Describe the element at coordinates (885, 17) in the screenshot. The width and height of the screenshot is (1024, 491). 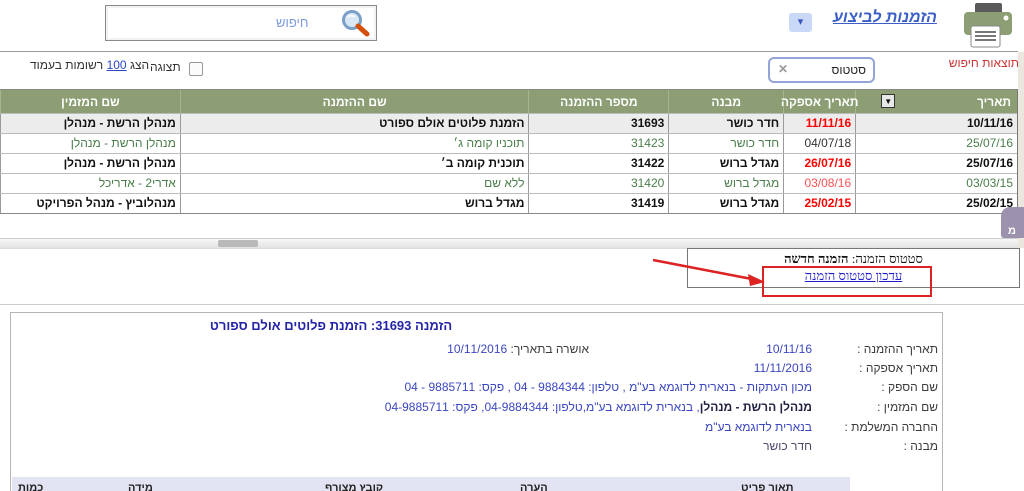
I see `page-title: הזמנות לביצוע` at that location.